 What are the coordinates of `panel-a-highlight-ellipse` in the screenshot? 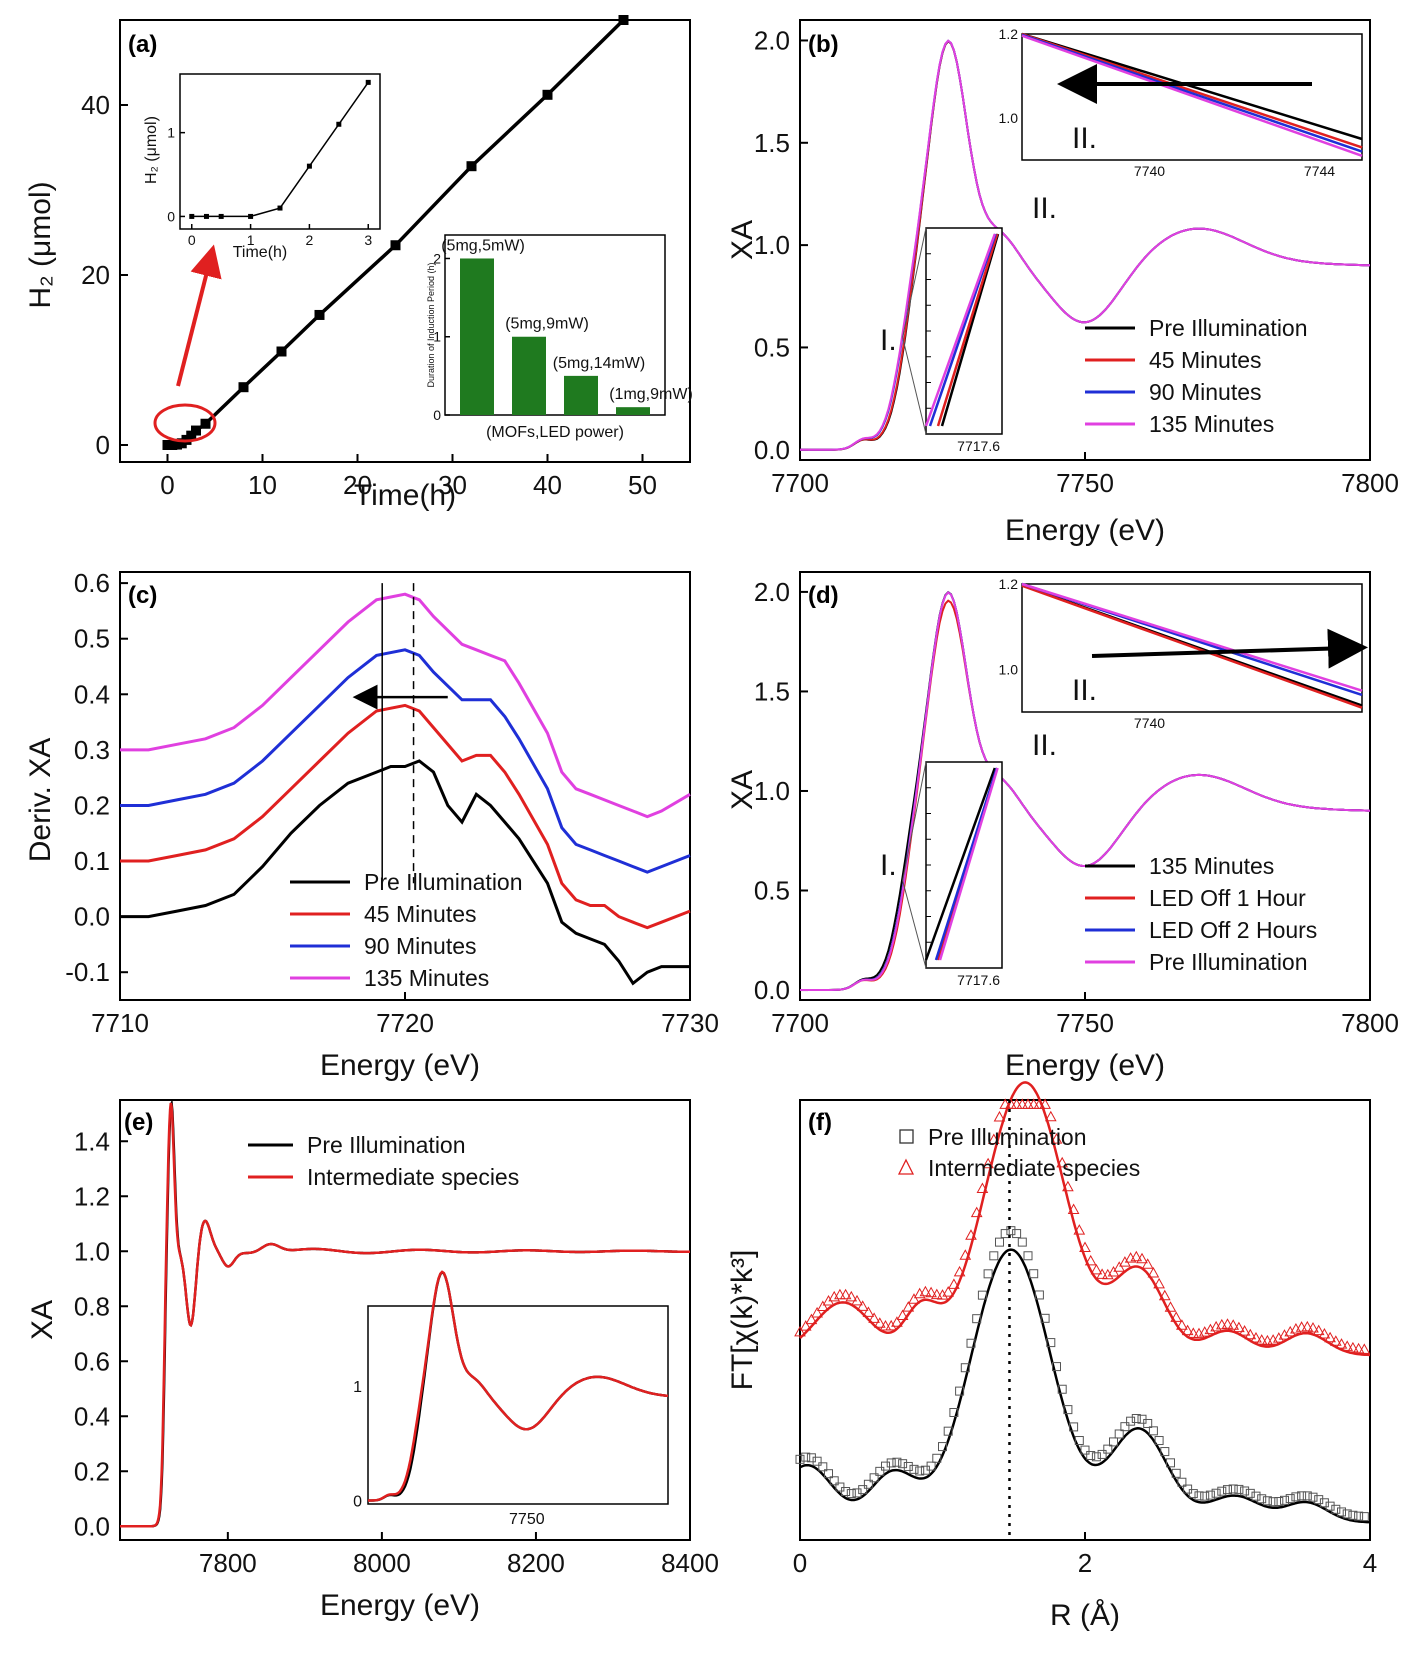 It's located at (185, 423).